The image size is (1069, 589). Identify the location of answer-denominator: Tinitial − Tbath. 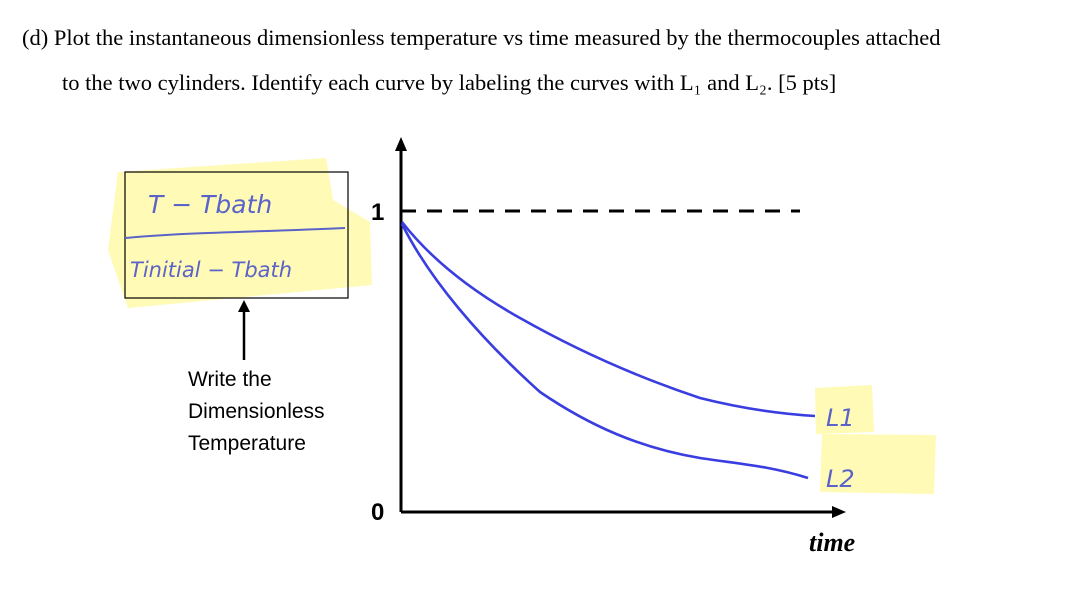
(211, 270).